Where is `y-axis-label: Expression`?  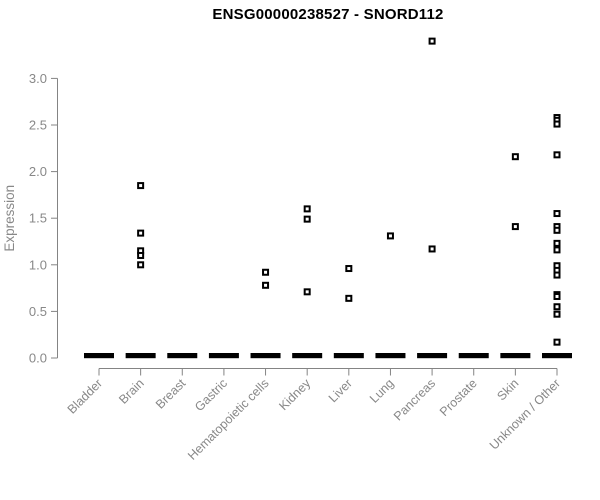 y-axis-label: Expression is located at coordinates (9, 218).